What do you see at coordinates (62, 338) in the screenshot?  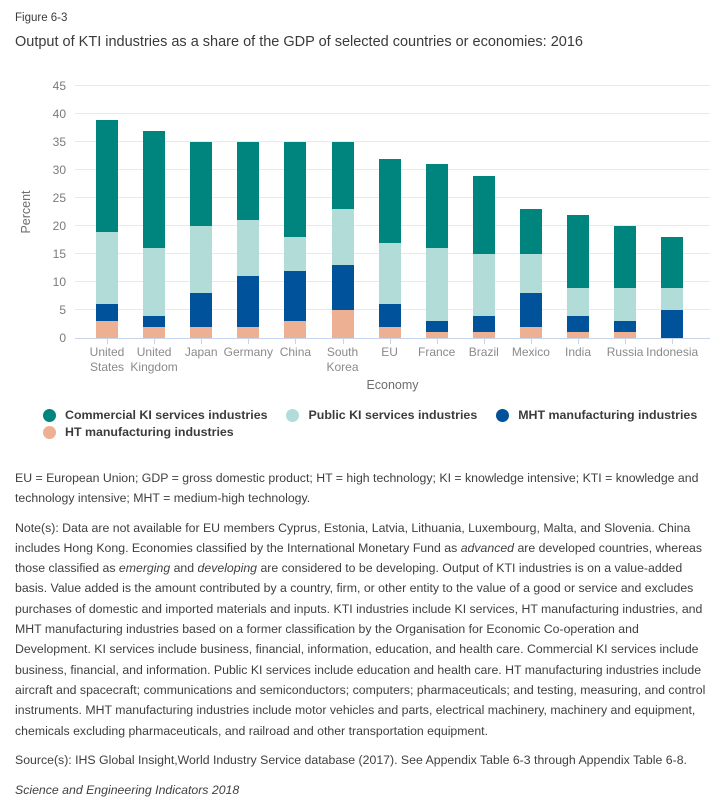 I see `y-tick-label: 0` at bounding box center [62, 338].